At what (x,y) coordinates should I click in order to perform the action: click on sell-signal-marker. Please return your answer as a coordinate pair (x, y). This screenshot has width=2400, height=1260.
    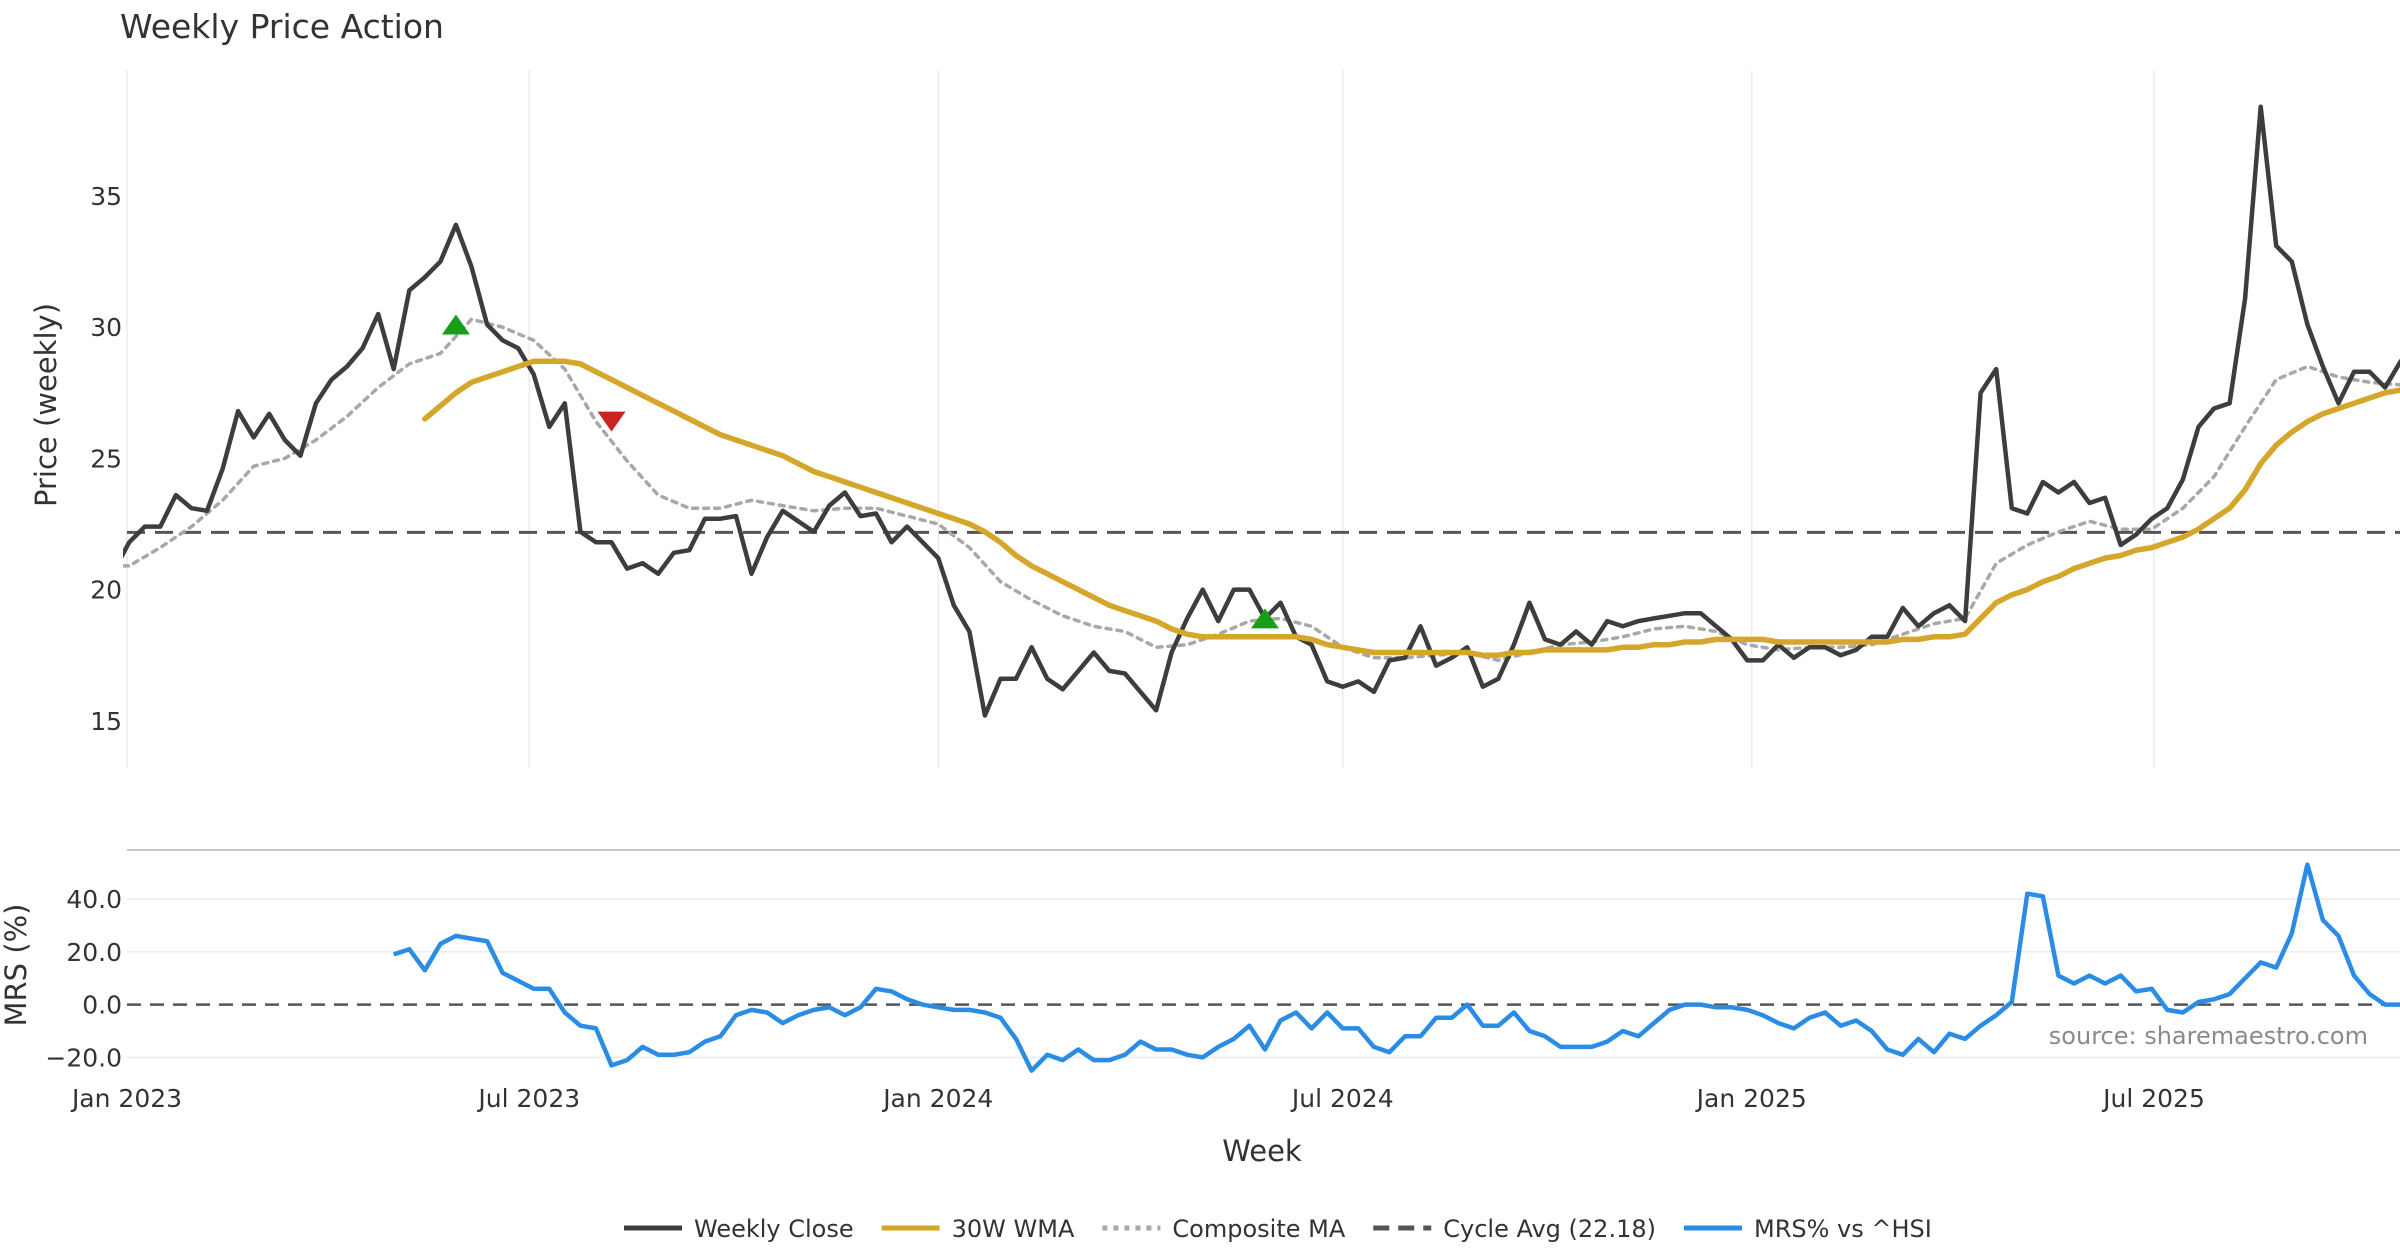
    Looking at the image, I should click on (611, 421).